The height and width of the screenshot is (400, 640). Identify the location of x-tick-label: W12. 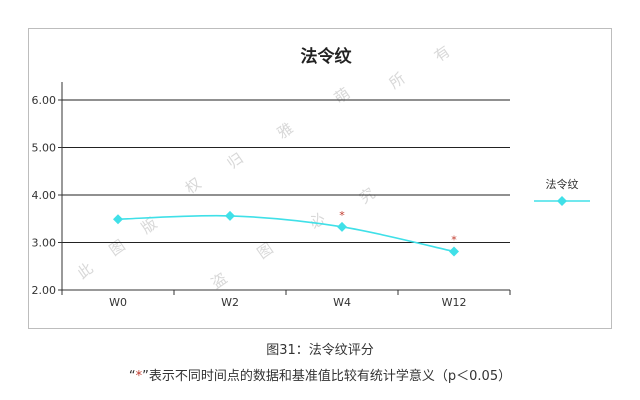
(454, 302).